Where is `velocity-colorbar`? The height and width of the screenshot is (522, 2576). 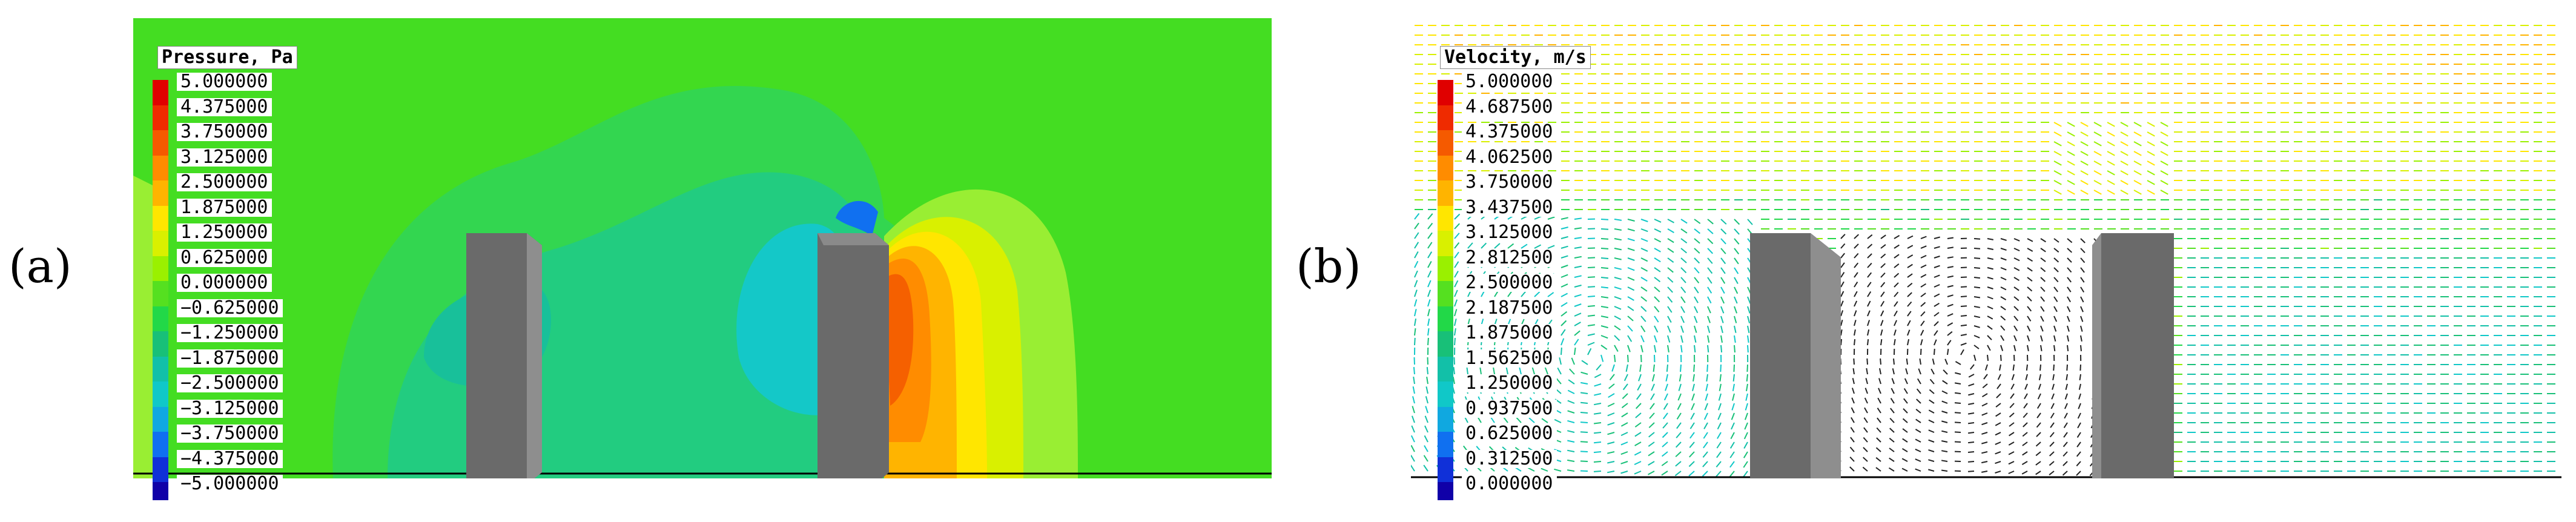
velocity-colorbar is located at coordinates (1445, 290).